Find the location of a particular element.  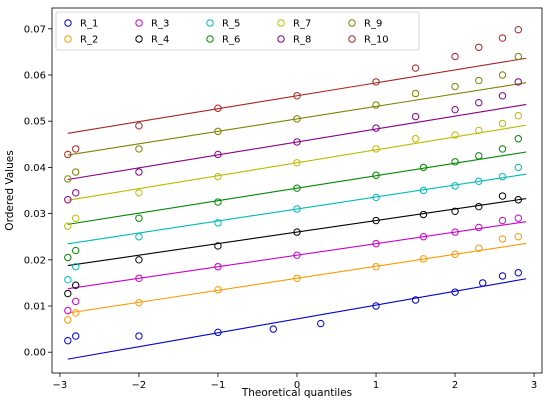

legend-item-r-2: R_2 is located at coordinates (81, 40).